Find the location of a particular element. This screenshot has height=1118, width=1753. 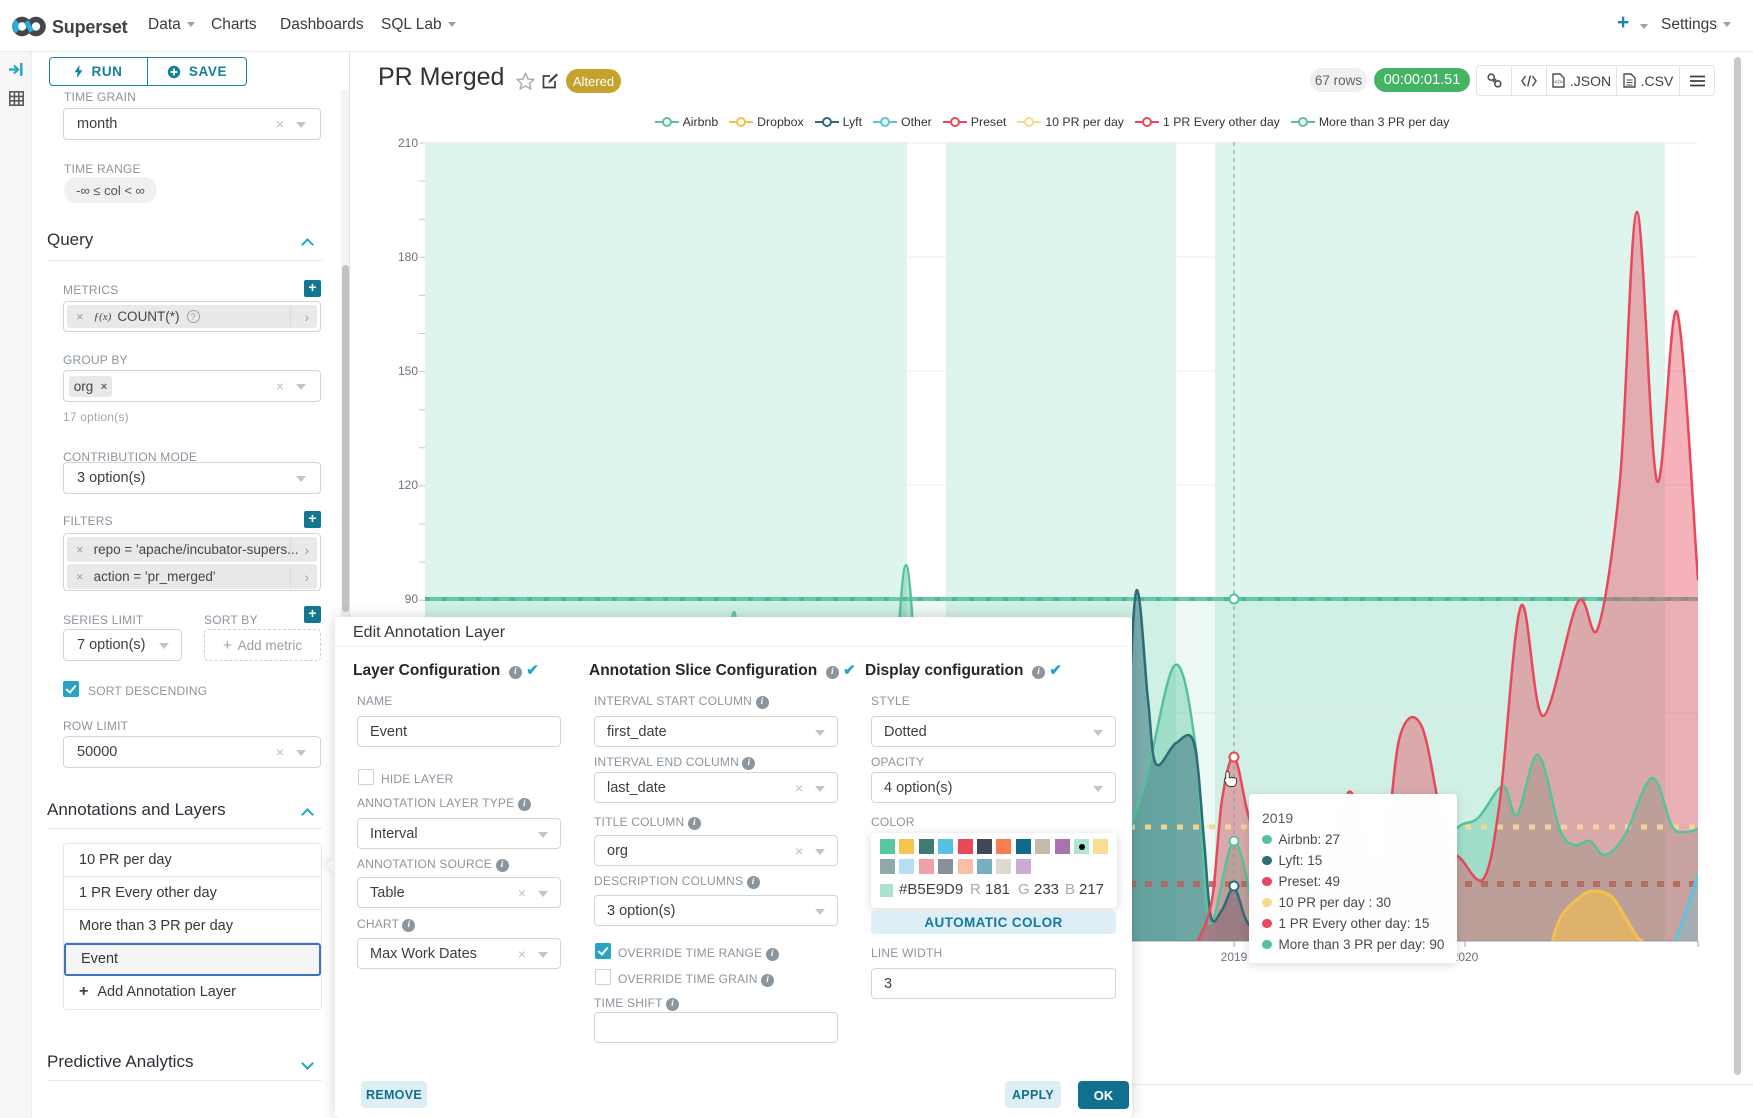

svg-text: 150 is located at coordinates (408, 371).